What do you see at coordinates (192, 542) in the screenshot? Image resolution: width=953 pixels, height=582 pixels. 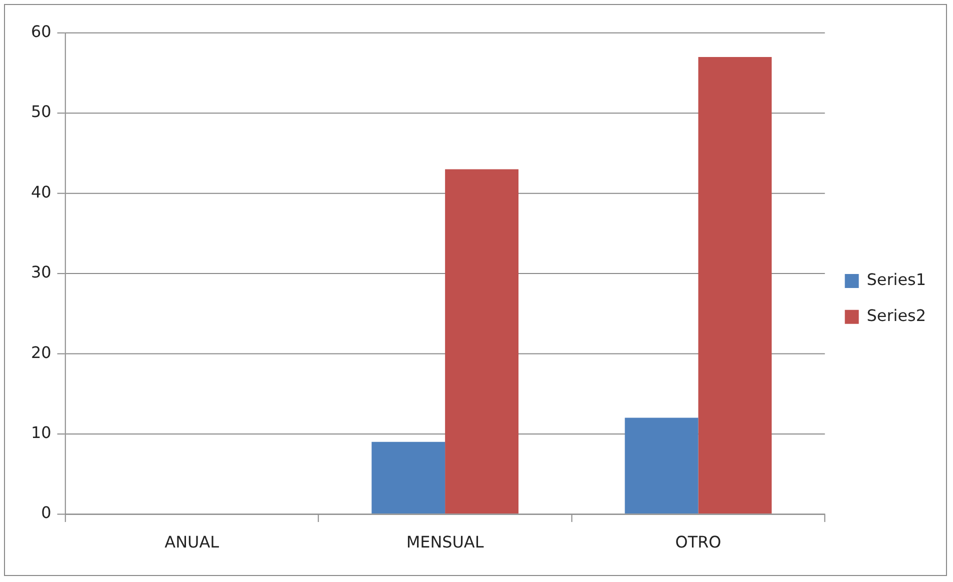 I see `x-tick-label: ANUAL` at bounding box center [192, 542].